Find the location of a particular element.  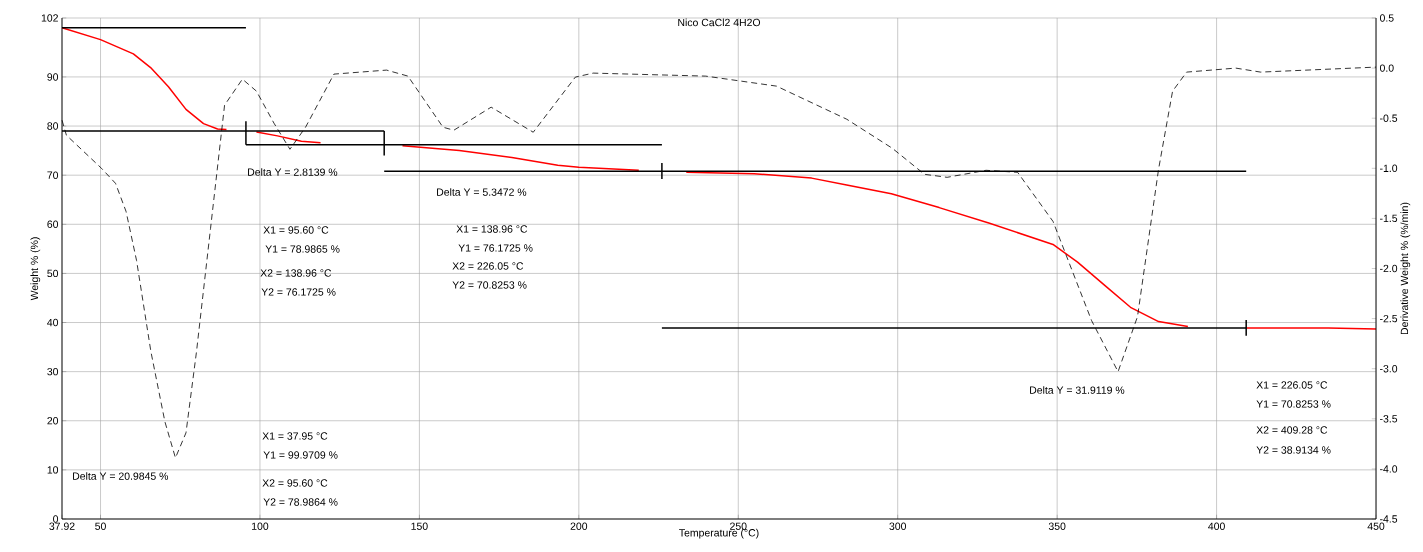

y2-axis-title: Derivative Weight % (%/min) is located at coordinates (1405, 268).